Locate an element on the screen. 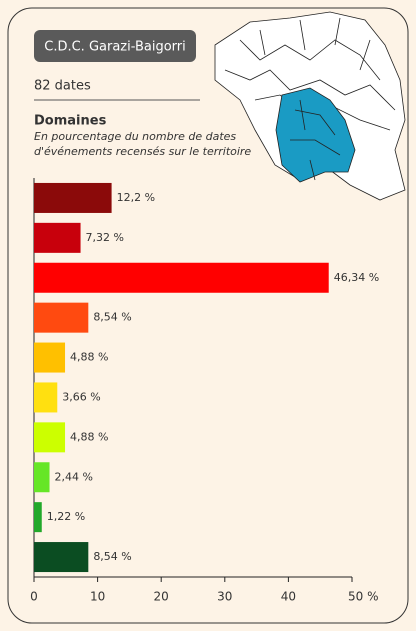  x-tick-label: 40 is located at coordinates (288, 597).